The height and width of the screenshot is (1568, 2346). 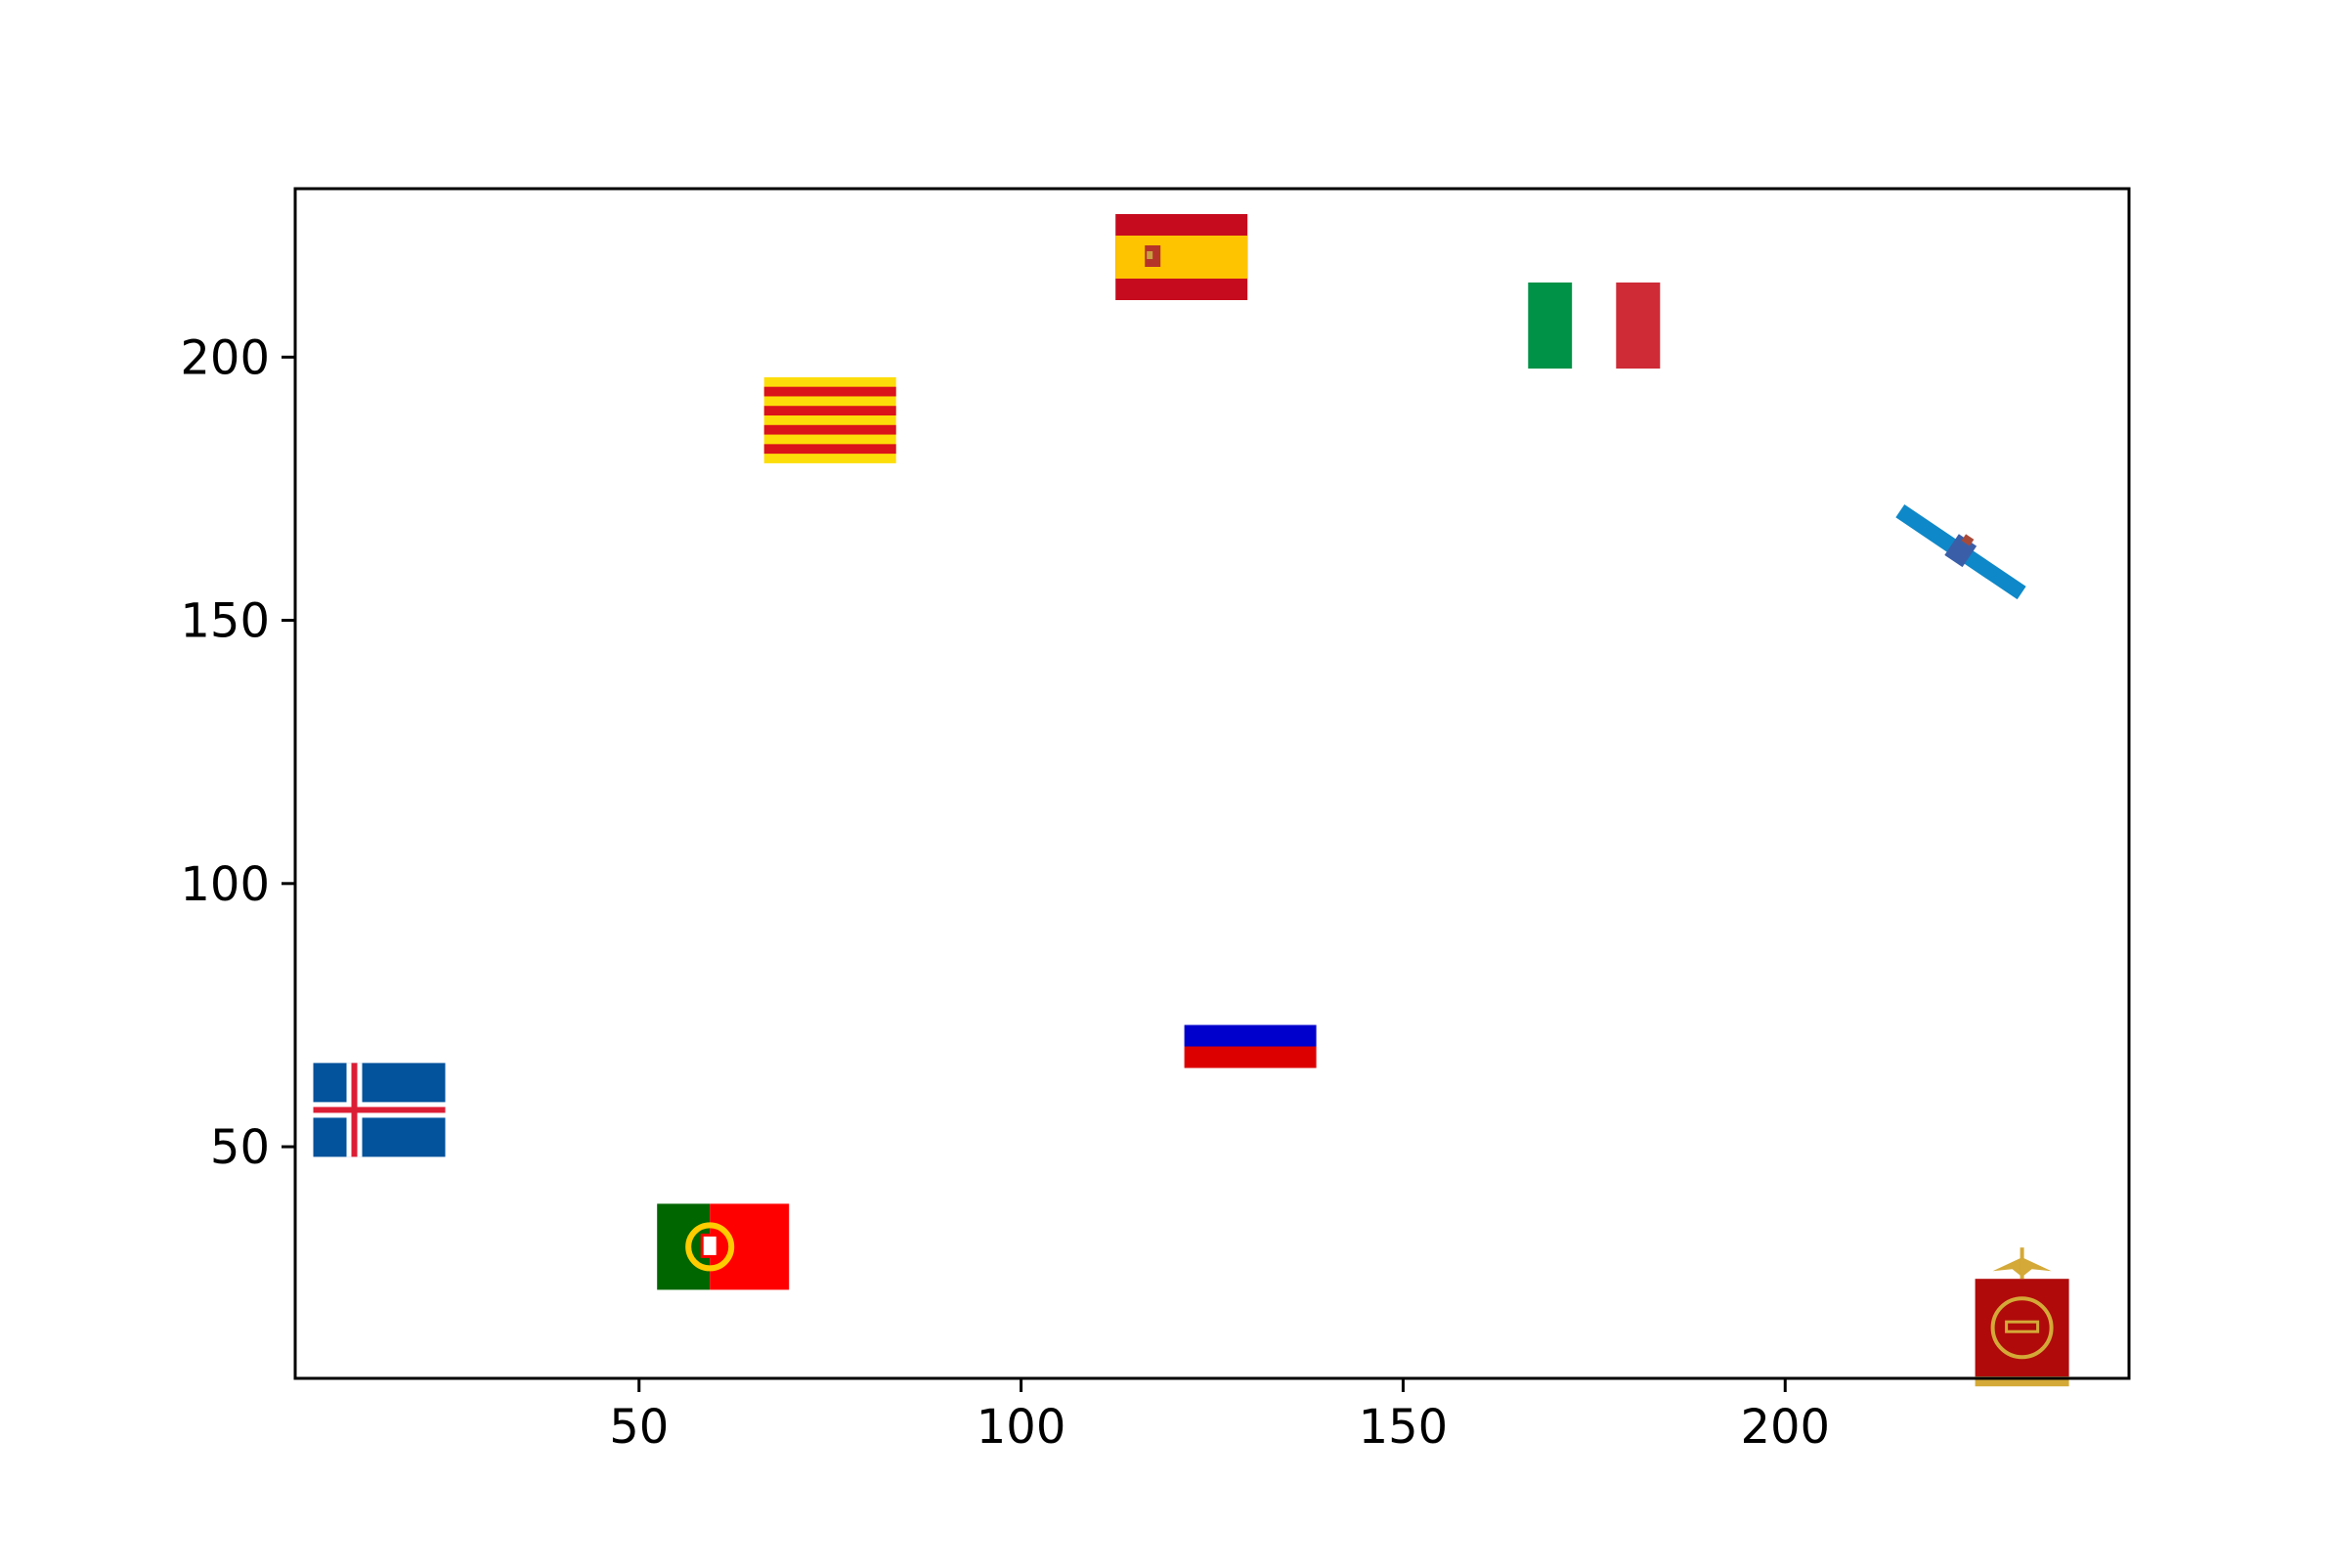 I want to click on spain-flag, so click(x=1182, y=257).